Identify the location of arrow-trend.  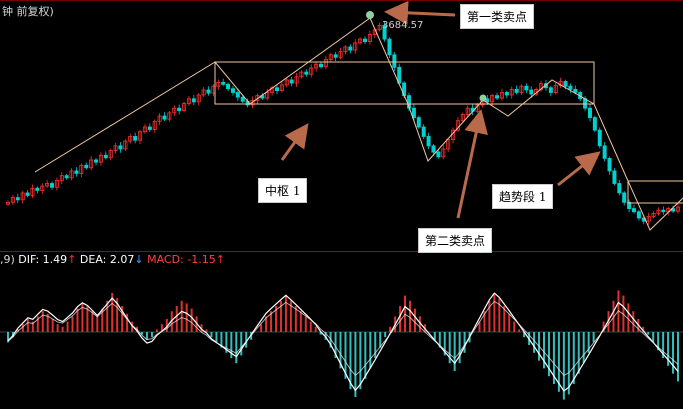
(579, 169).